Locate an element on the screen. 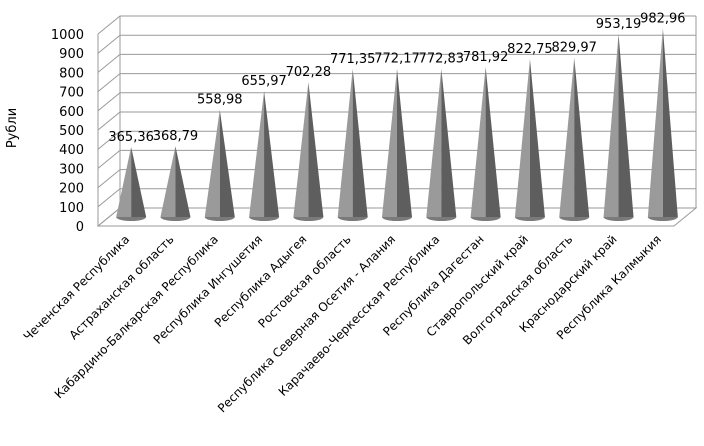  x-tick-label: Кабардино-Балкарская Республика is located at coordinates (136, 316).